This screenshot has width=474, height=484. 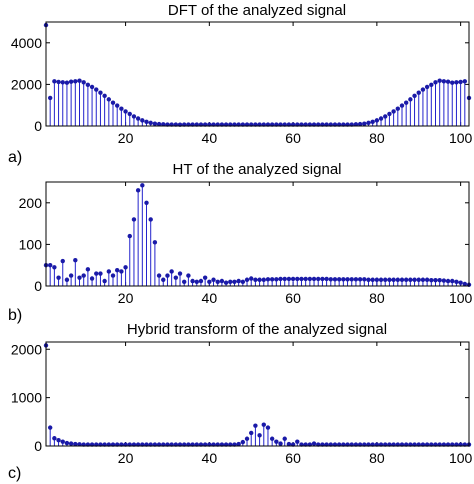 I want to click on y-tick-label: 0, so click(x=38, y=286).